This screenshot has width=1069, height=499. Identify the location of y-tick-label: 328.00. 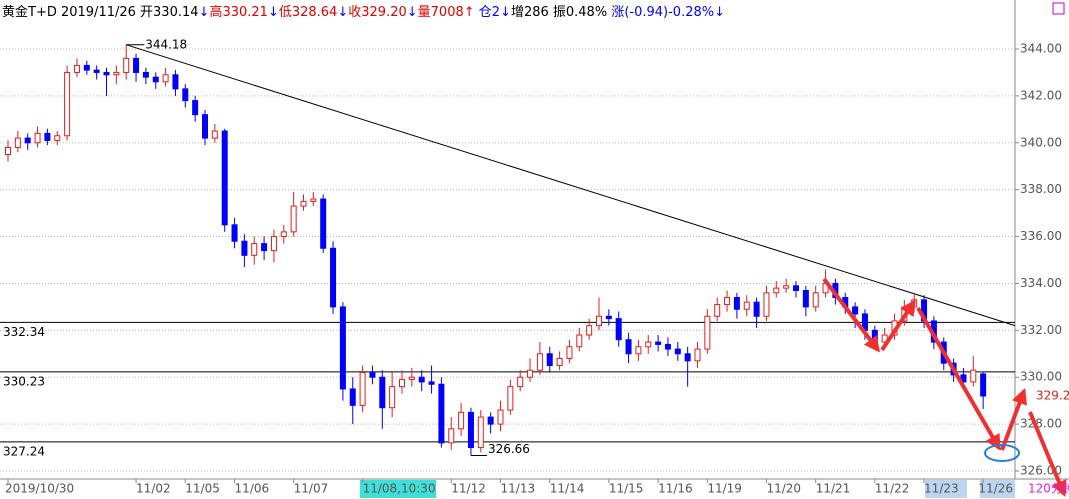
(1041, 424).